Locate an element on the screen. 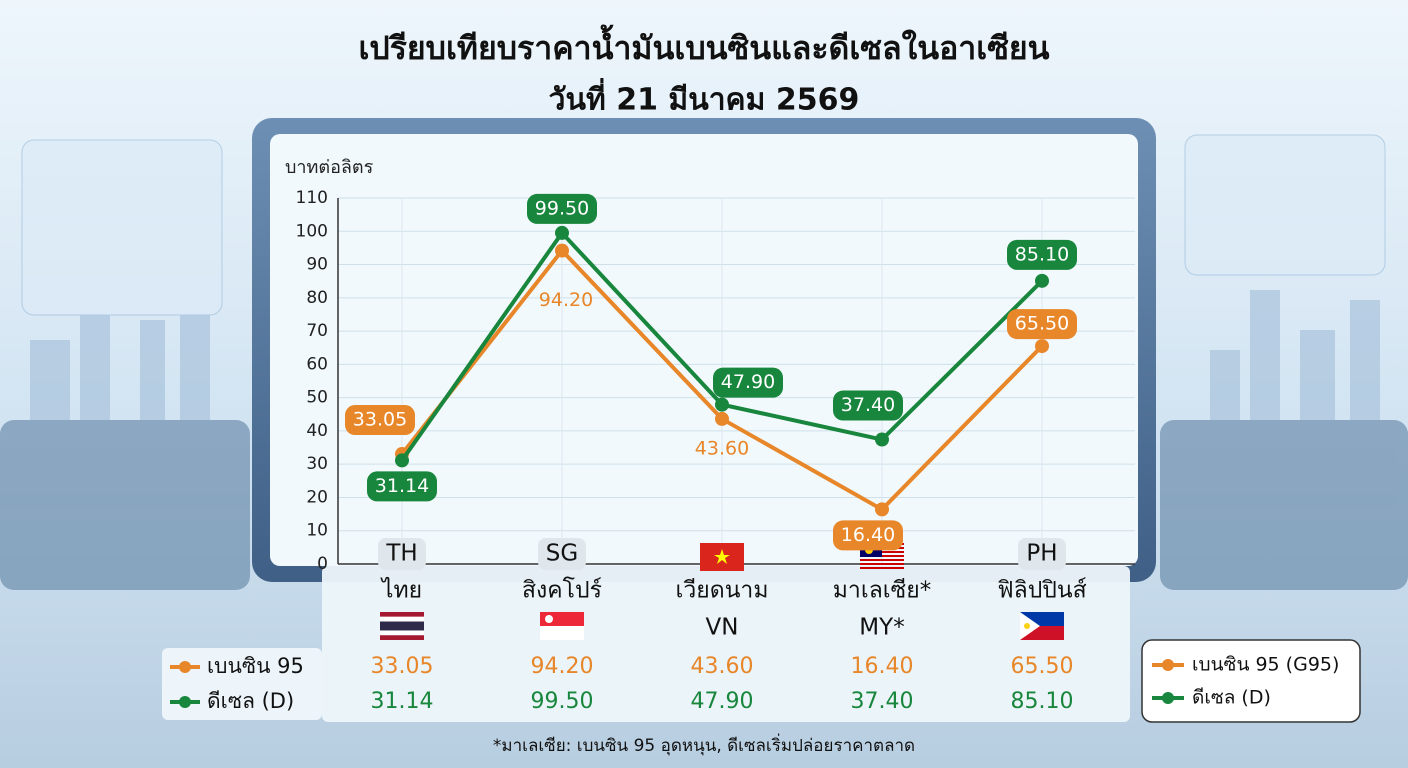 This screenshot has width=1408, height=768. table-value: 99.50 is located at coordinates (562, 701).